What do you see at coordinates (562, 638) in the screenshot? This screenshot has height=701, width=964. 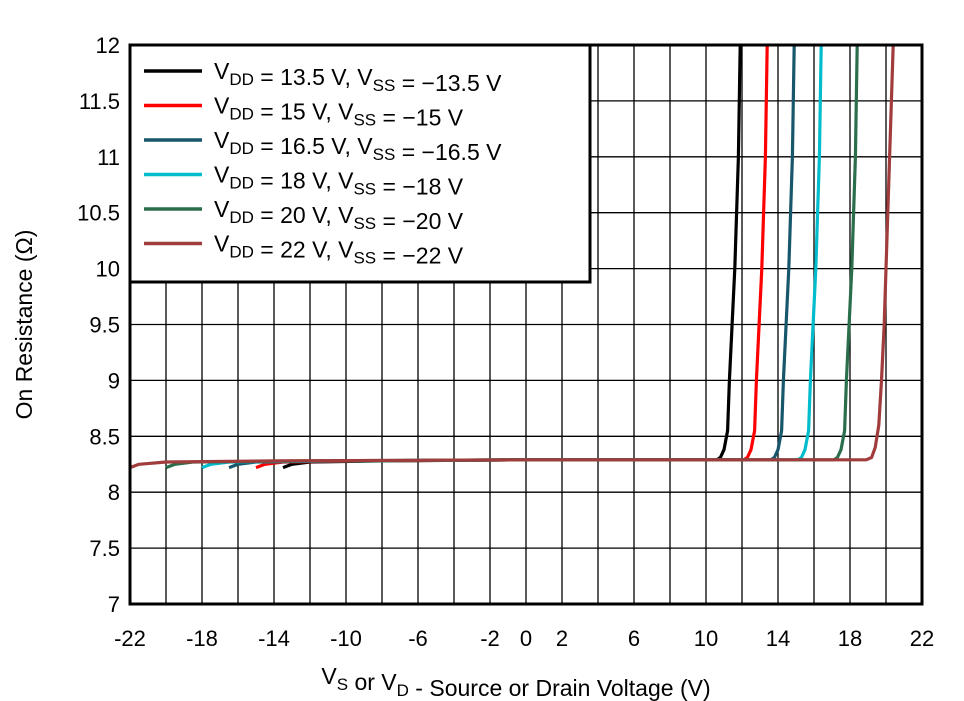 I see `x-tick-label: 2` at bounding box center [562, 638].